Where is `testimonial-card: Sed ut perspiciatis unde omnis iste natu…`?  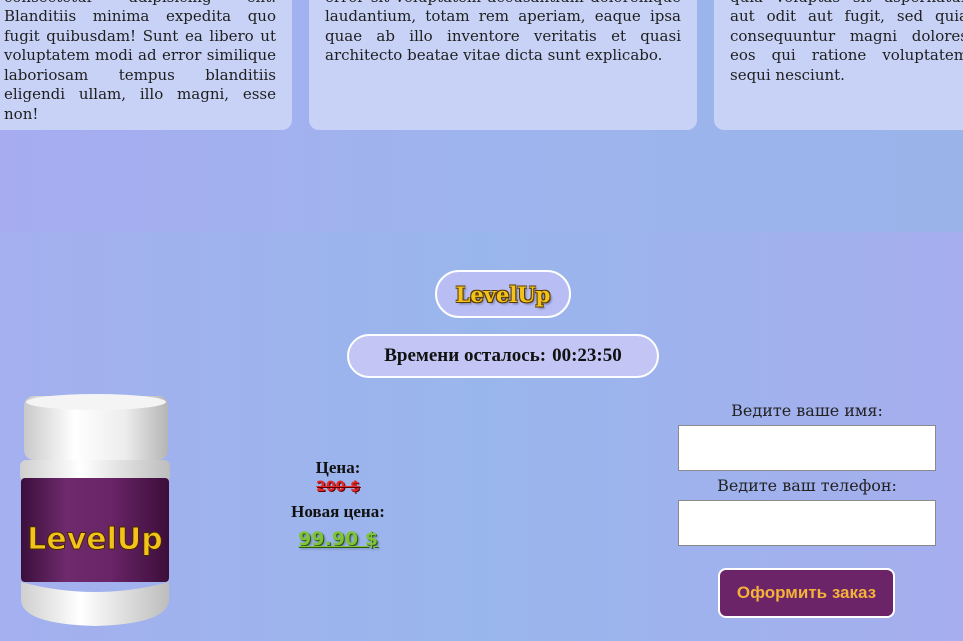
testimonial-card: Sed ut perspiciatis unde omnis iste natu… is located at coordinates (503, 65).